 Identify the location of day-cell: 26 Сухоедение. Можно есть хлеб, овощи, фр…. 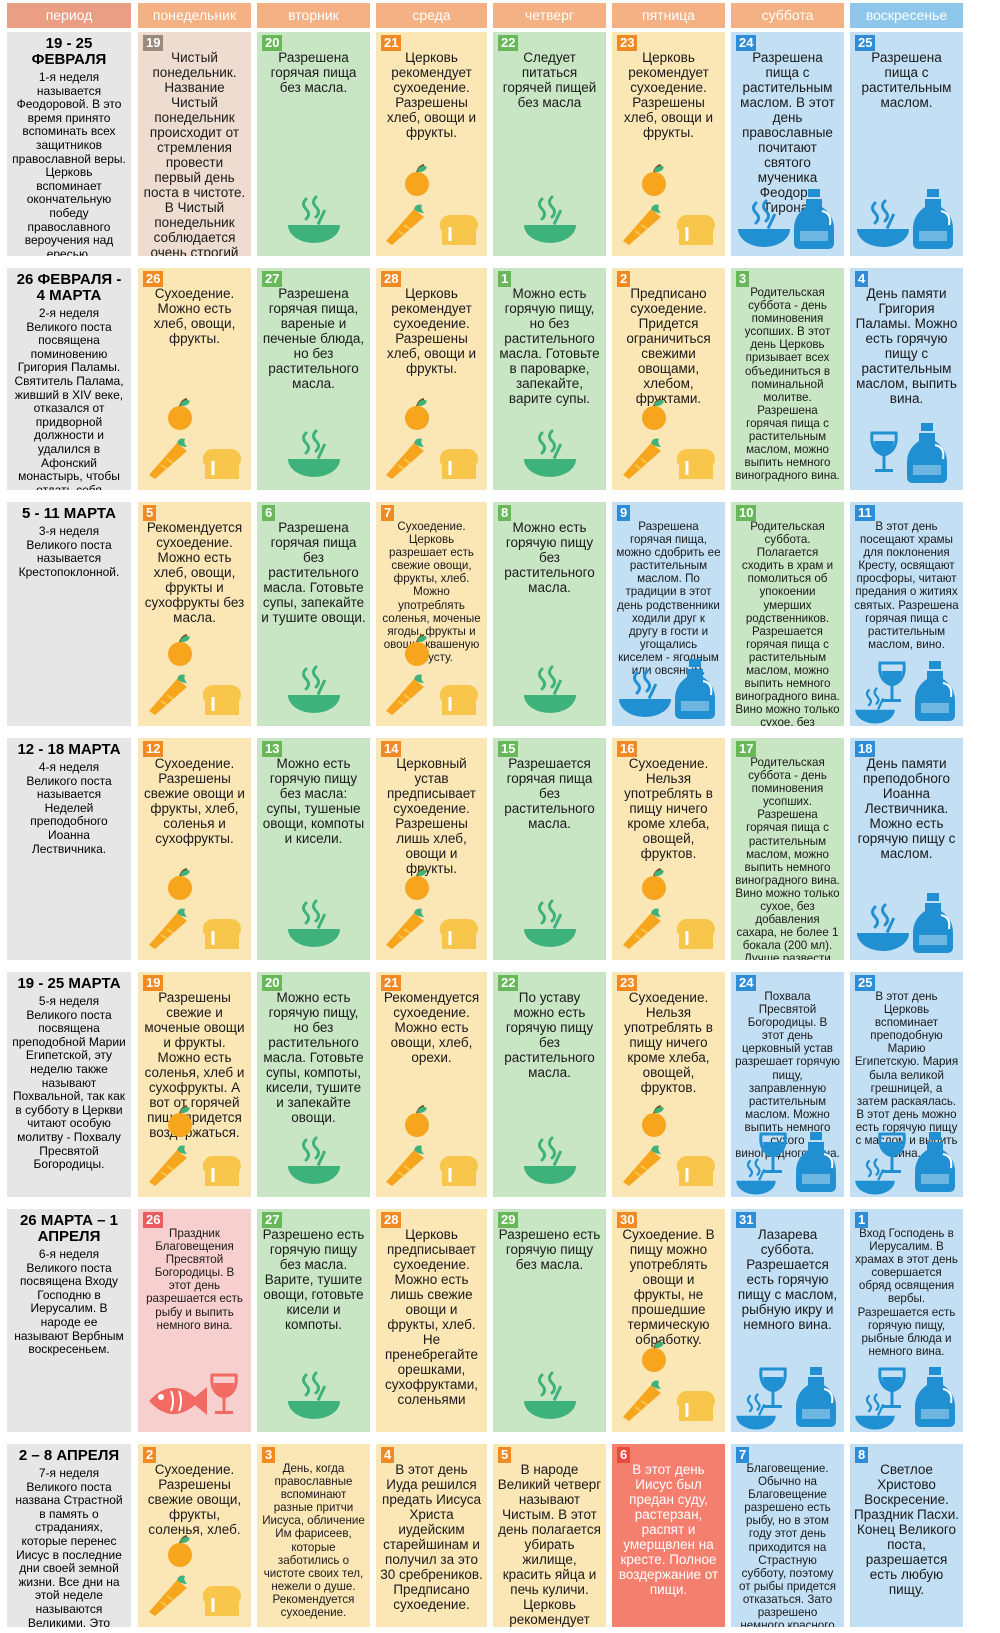
(194, 379).